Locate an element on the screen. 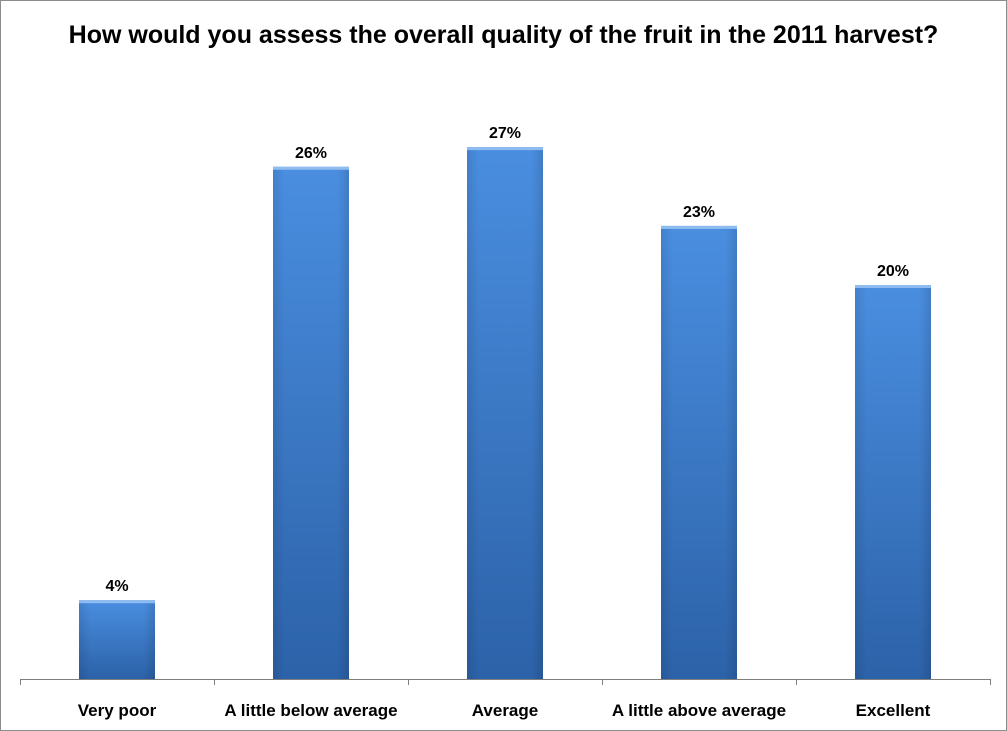 This screenshot has width=1007, height=731. x-tick-label: Very poor is located at coordinates (117, 710).